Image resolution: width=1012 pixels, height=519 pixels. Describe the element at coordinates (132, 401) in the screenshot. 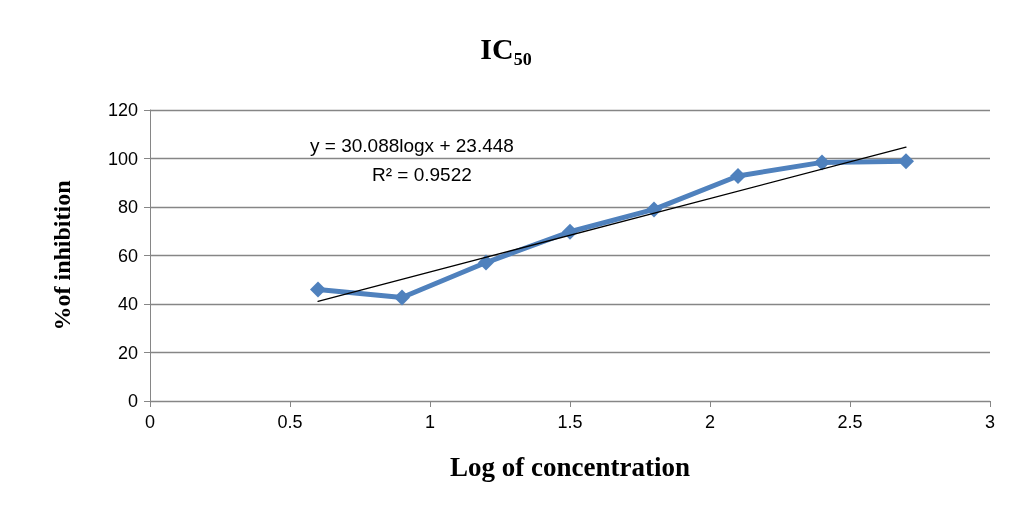

I see `y-tick-label: 0` at that location.